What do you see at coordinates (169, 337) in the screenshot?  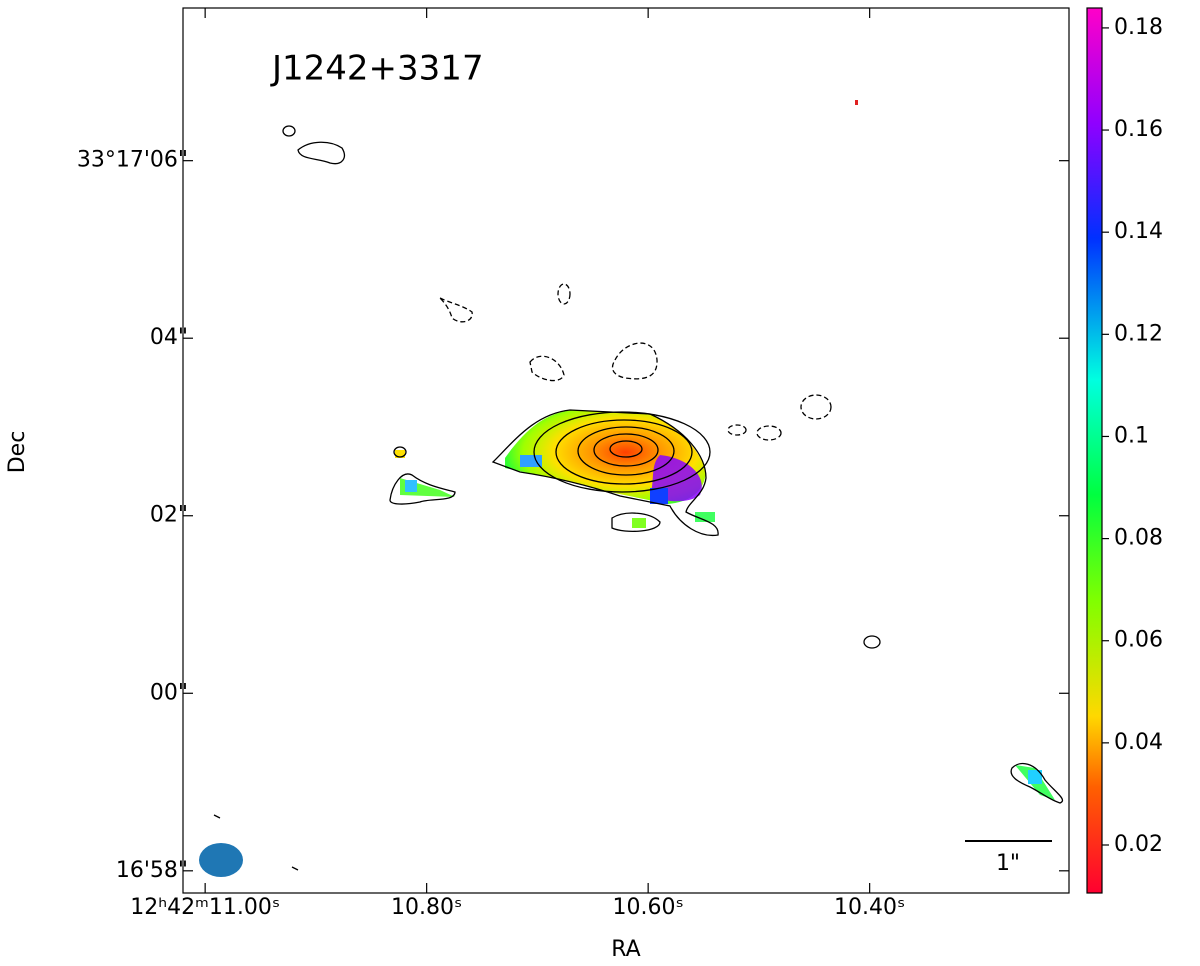 I see `y-tick-label: 04"` at bounding box center [169, 337].